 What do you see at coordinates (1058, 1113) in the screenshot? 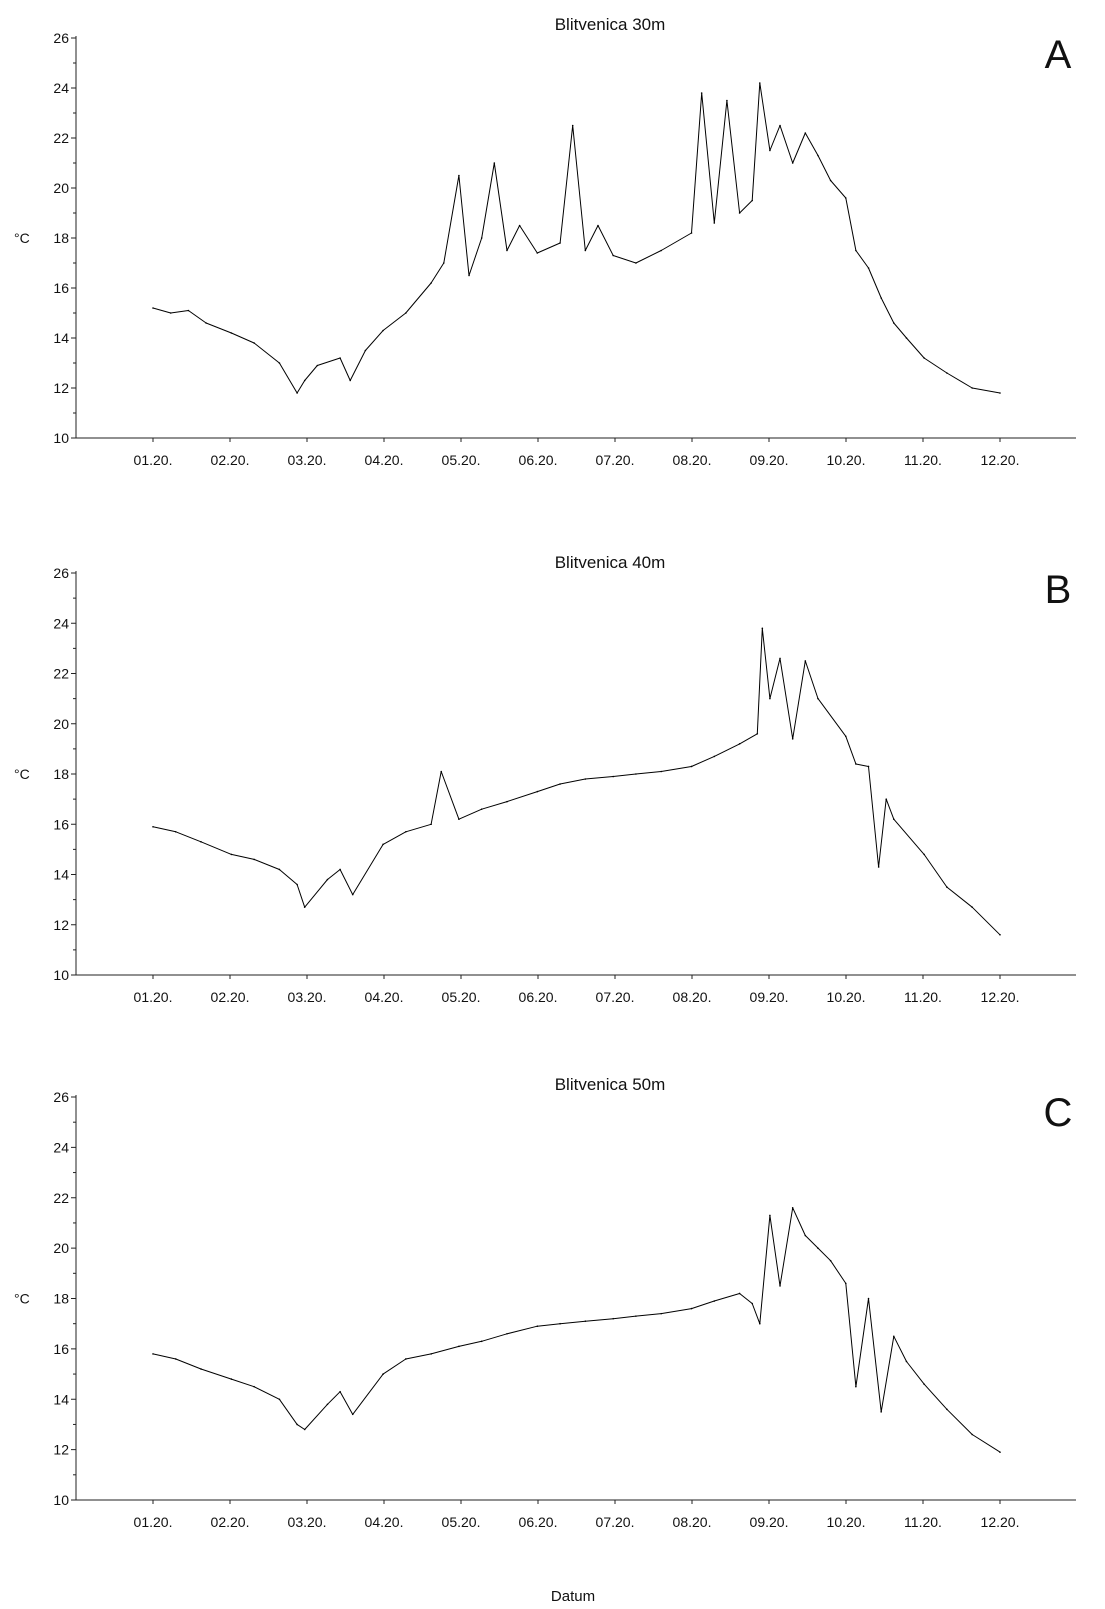
I see `panel-label-c: C` at bounding box center [1058, 1113].